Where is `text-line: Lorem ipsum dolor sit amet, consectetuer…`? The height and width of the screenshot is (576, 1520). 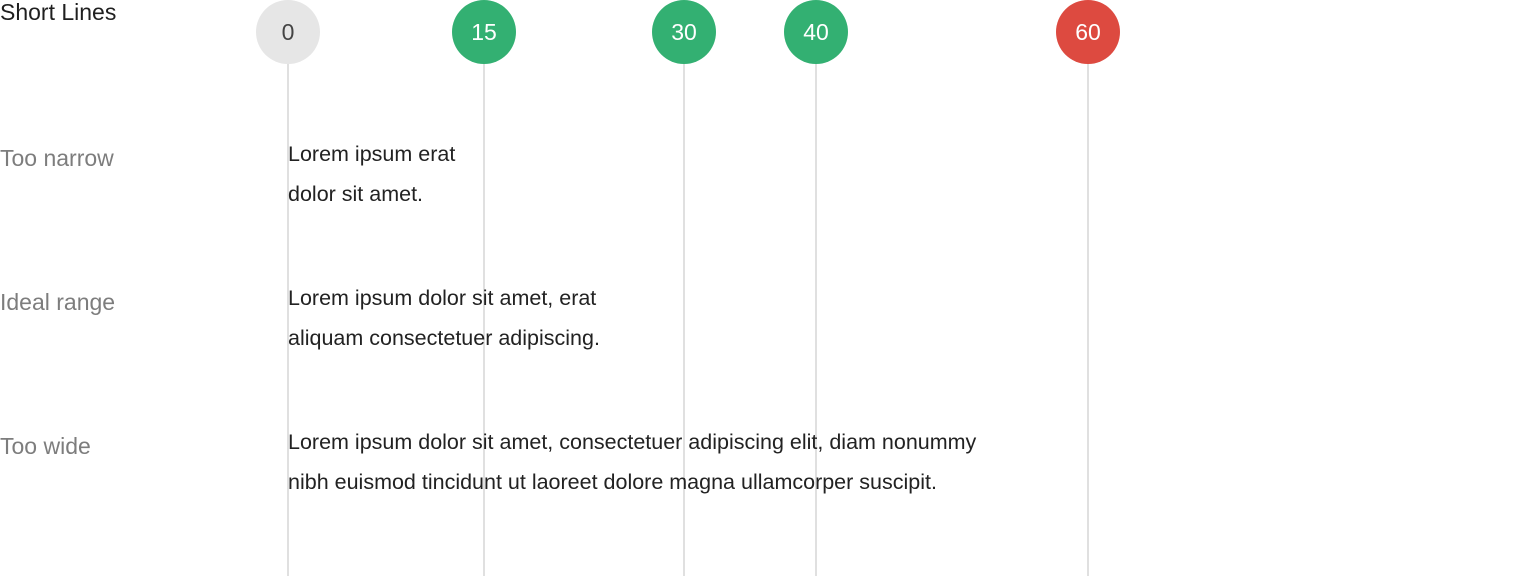
text-line: Lorem ipsum dolor sit amet, consectetuer… is located at coordinates (632, 442).